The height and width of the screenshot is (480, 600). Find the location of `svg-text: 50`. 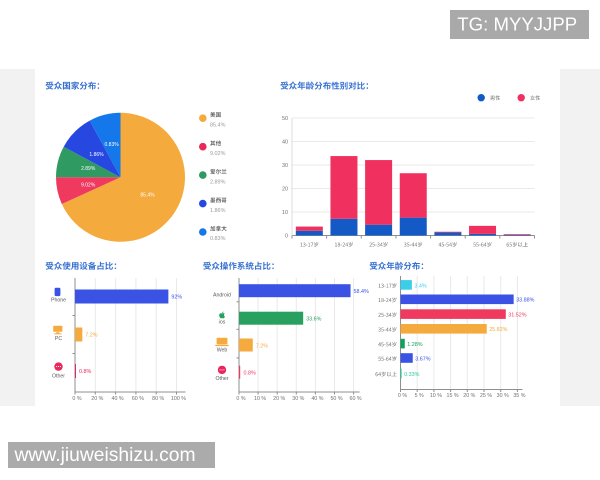

svg-text: 50 is located at coordinates (285, 119).